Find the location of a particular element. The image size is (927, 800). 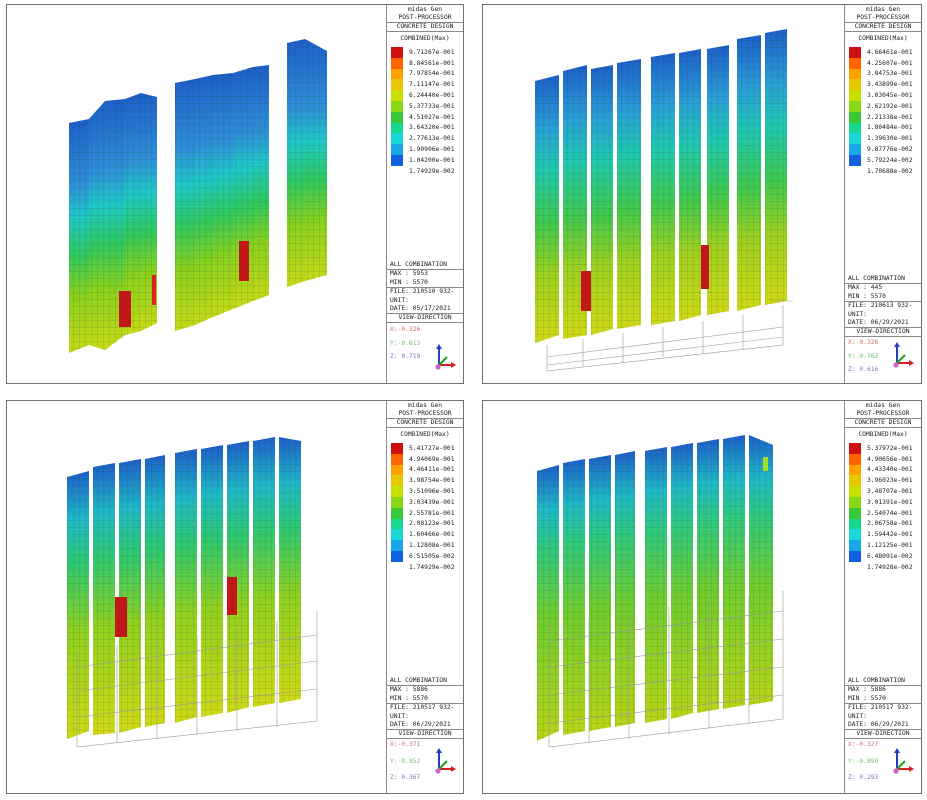

legend-value: 8.84561e-001 is located at coordinates (432, 63).